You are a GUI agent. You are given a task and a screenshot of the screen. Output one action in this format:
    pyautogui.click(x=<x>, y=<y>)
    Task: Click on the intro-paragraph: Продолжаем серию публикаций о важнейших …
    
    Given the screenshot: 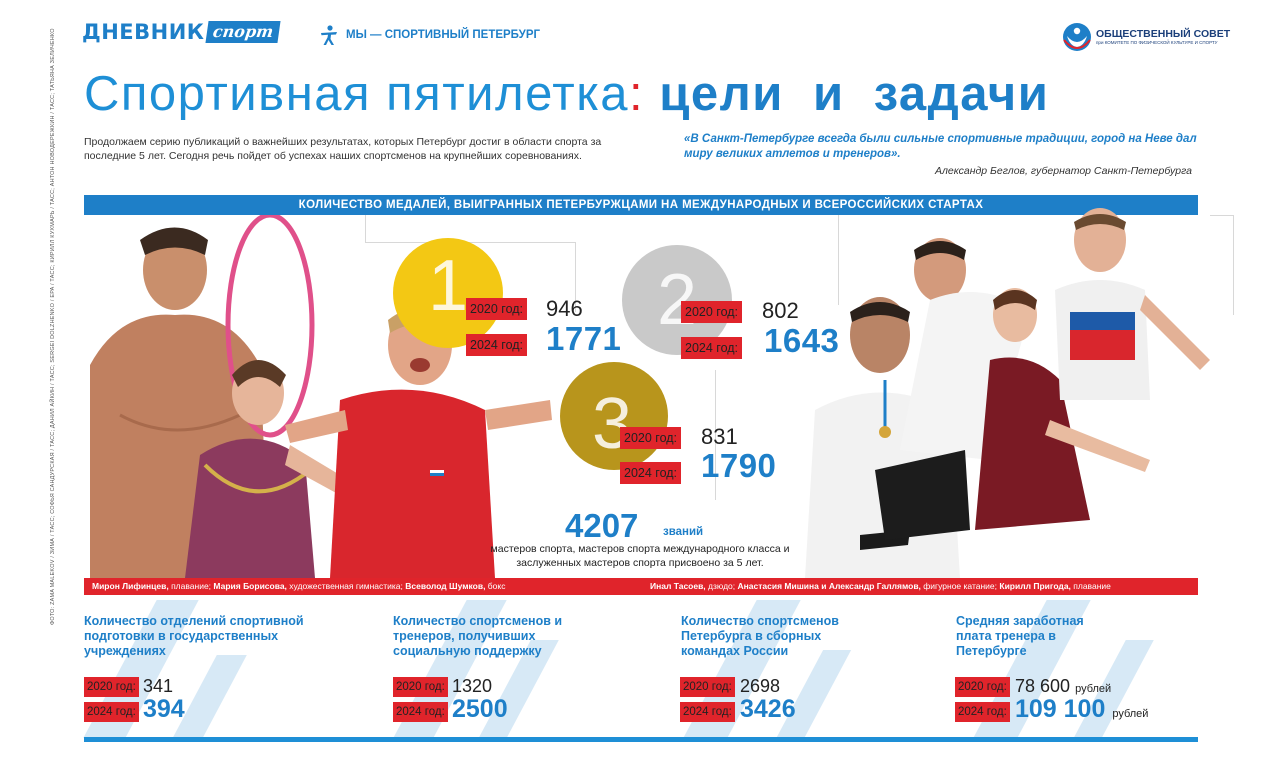 What is the action you would take?
    pyautogui.click(x=343, y=149)
    